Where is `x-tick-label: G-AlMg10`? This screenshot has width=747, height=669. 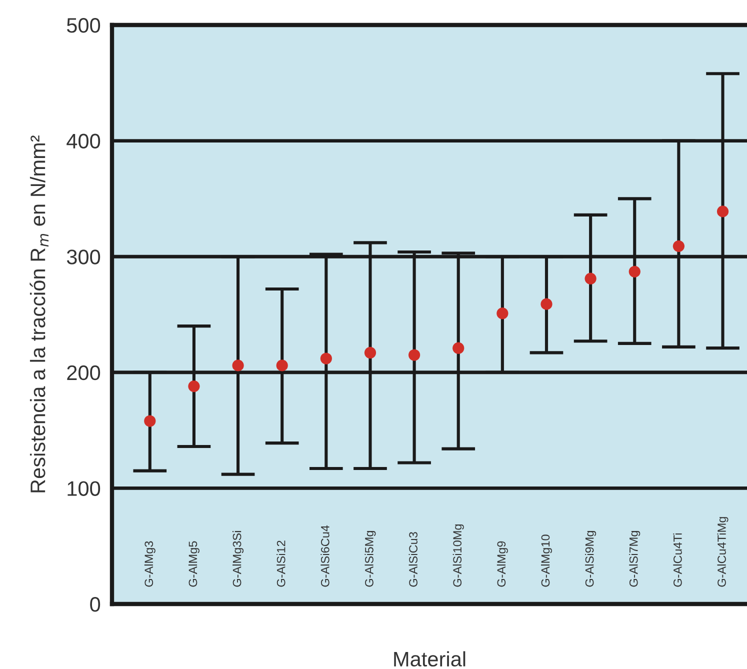 x-tick-label: G-AlMg10 is located at coordinates (546, 560).